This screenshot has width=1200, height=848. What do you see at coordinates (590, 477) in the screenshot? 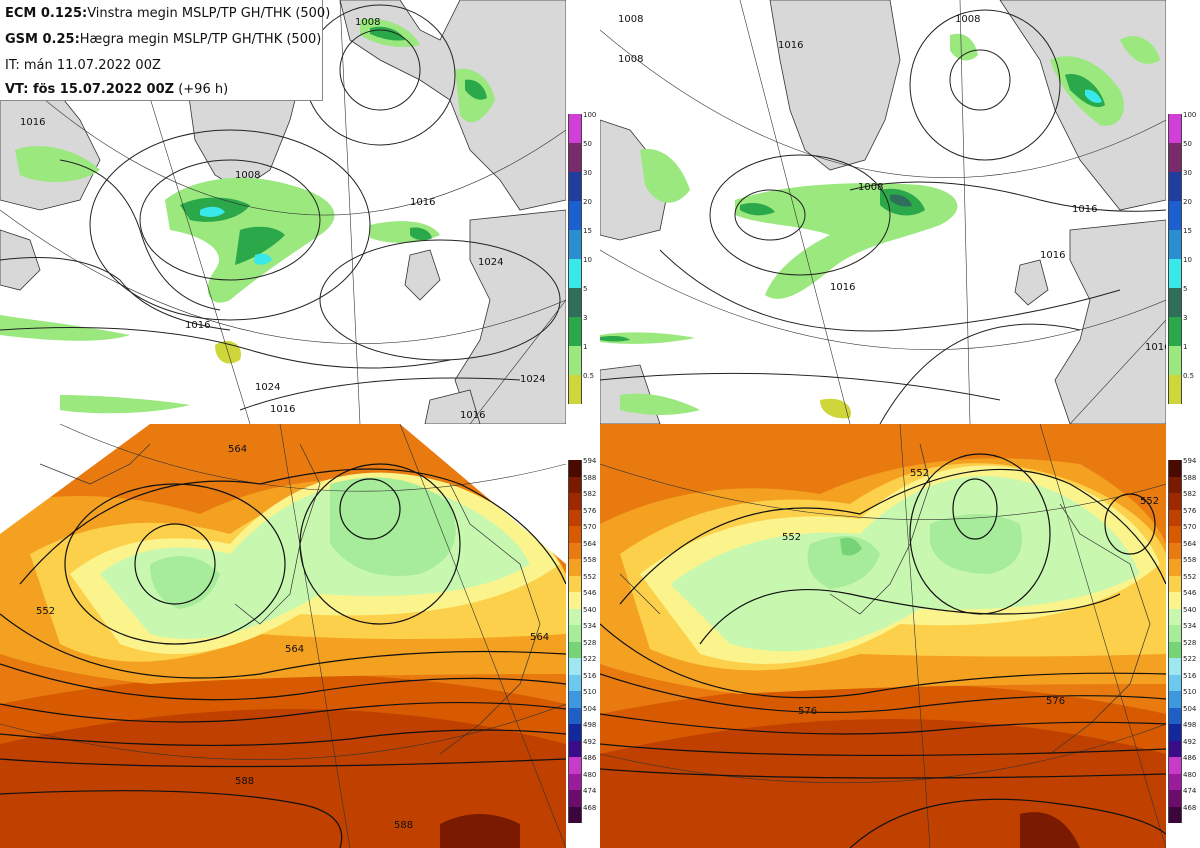
I see `colorbar-label: 588` at bounding box center [590, 477].